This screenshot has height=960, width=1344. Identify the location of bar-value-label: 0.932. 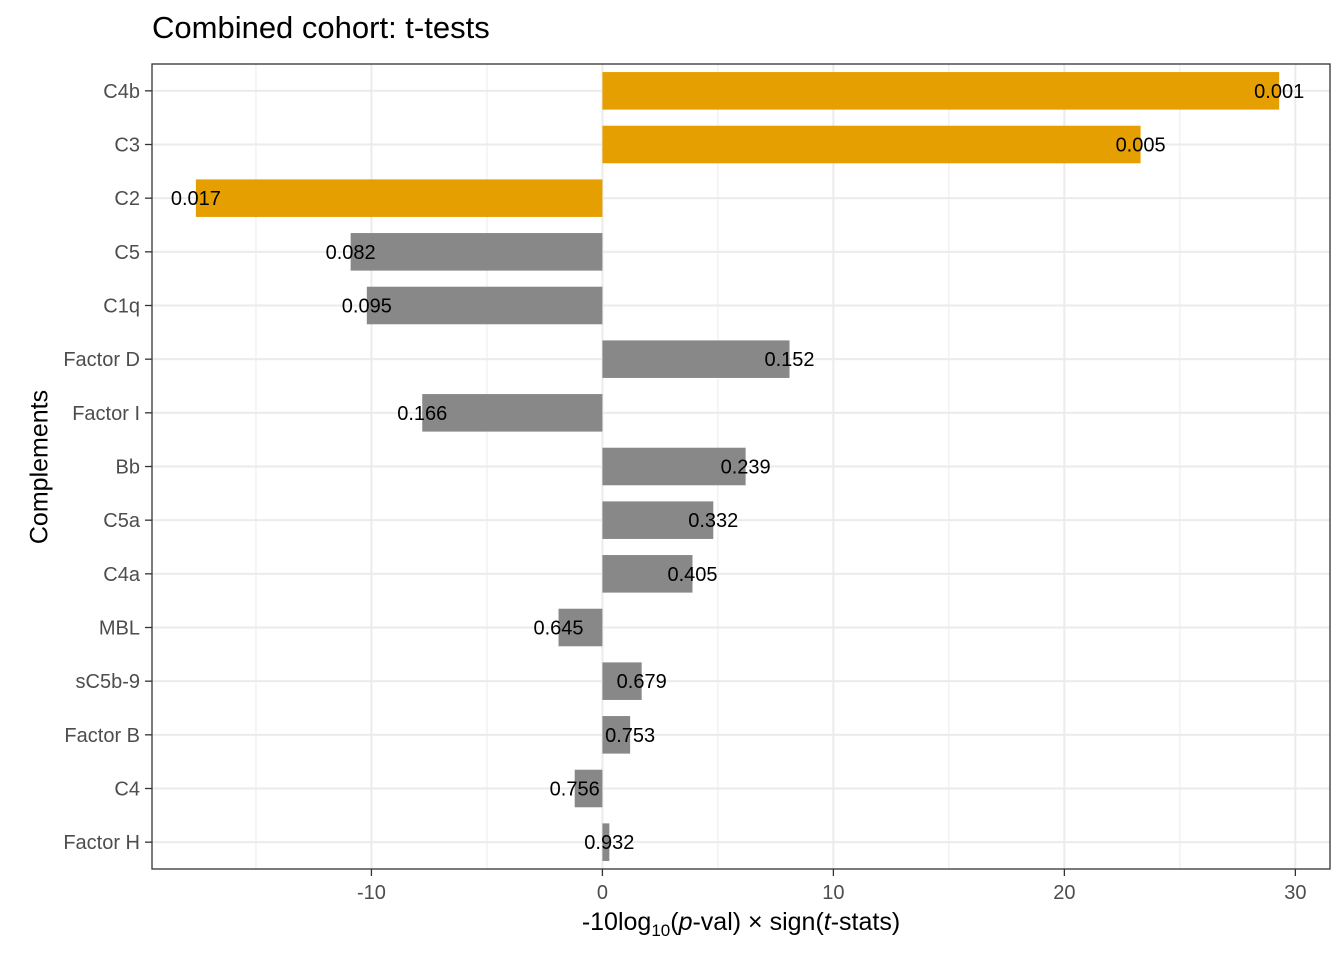
(609, 843).